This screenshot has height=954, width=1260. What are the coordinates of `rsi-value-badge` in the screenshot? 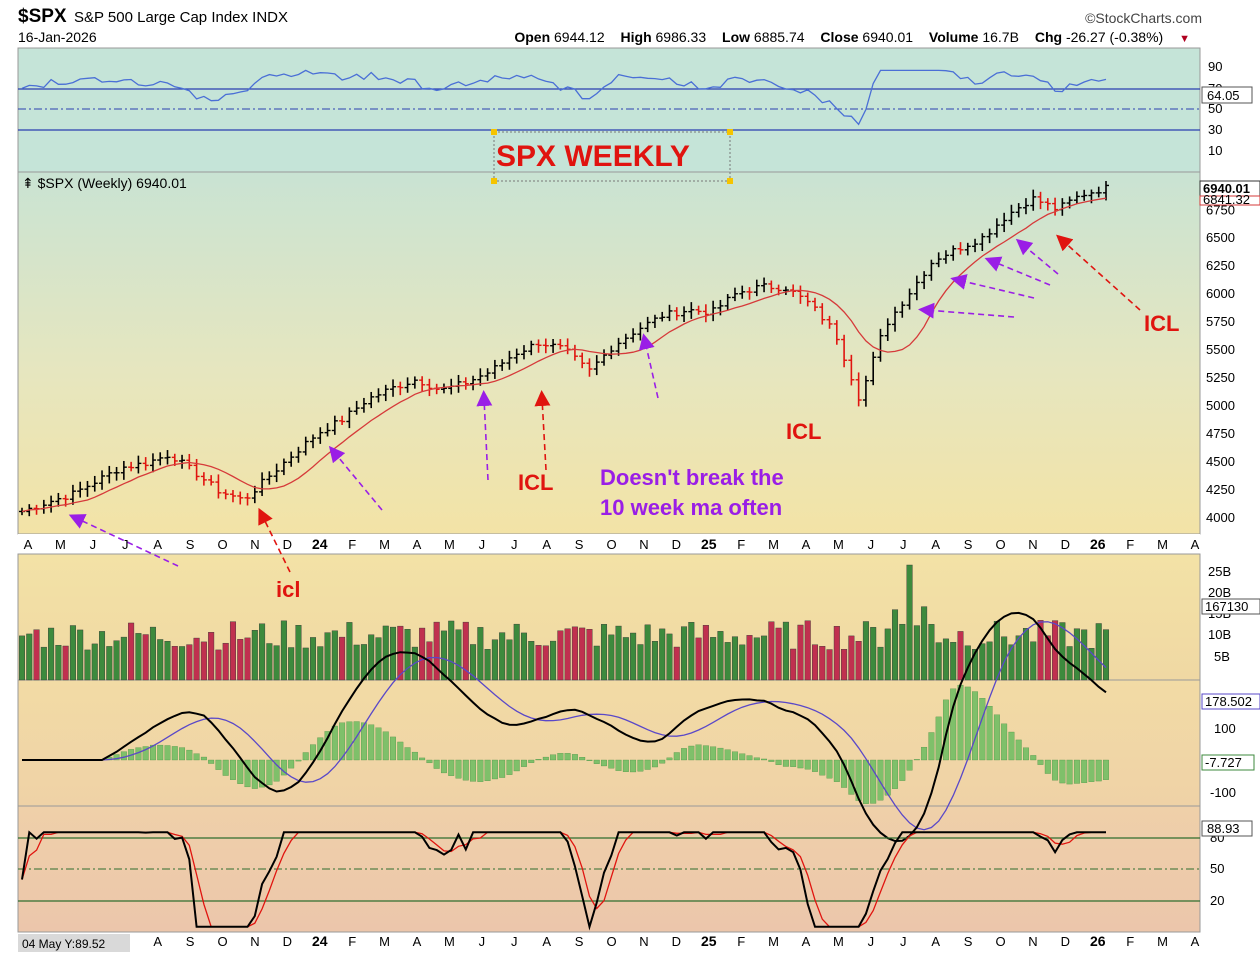 It's located at (1227, 95).